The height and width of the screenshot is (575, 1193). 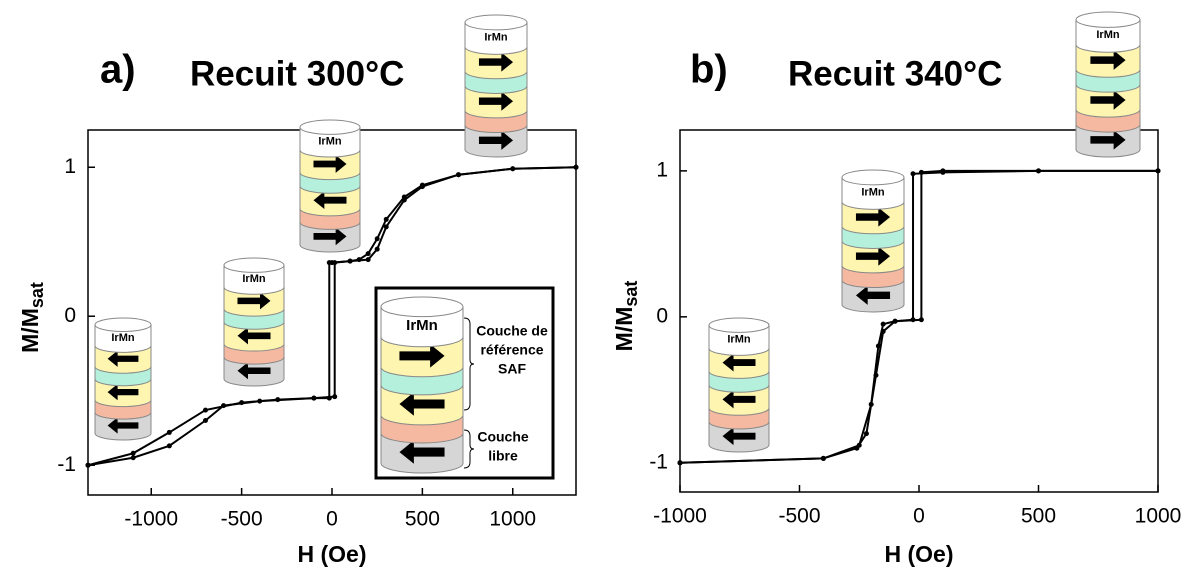 I want to click on panel-label: b), so click(x=709, y=70).